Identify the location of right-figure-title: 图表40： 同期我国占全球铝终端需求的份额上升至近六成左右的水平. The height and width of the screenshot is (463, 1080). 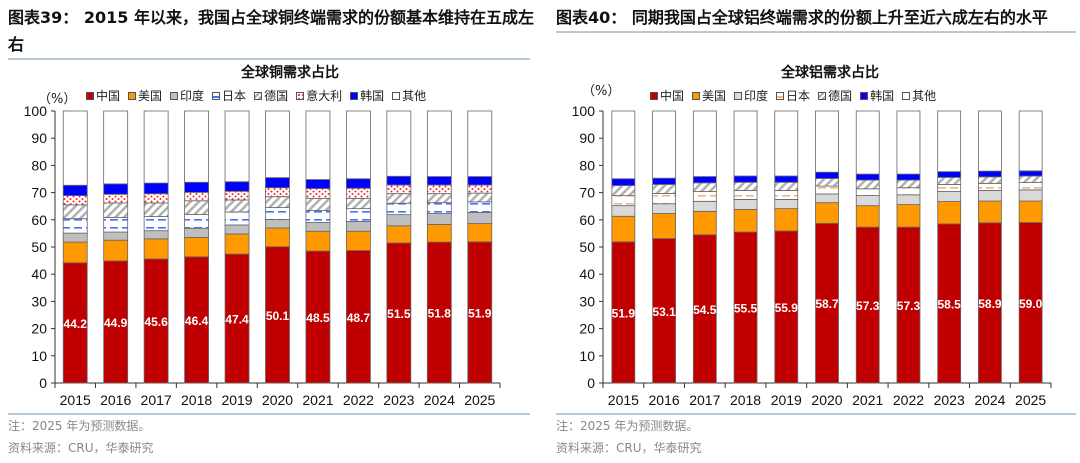
(802, 17).